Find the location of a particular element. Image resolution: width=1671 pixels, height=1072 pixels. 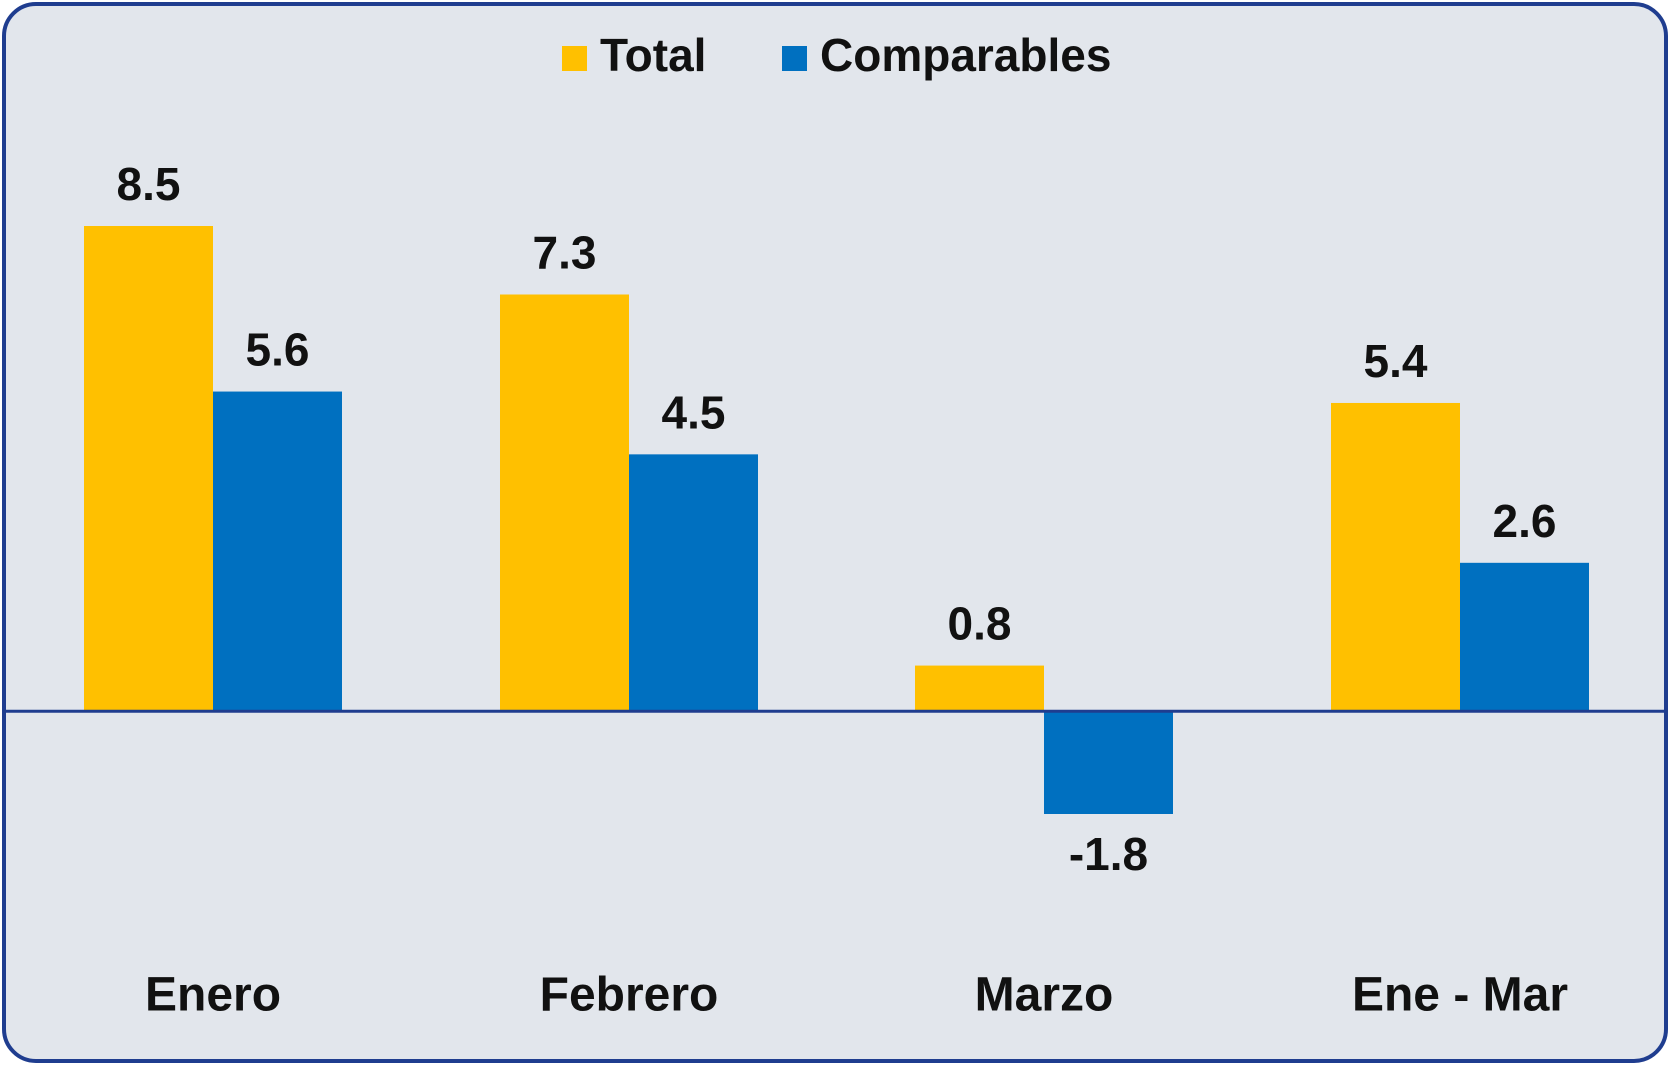

data-label: 4.5 is located at coordinates (694, 413).